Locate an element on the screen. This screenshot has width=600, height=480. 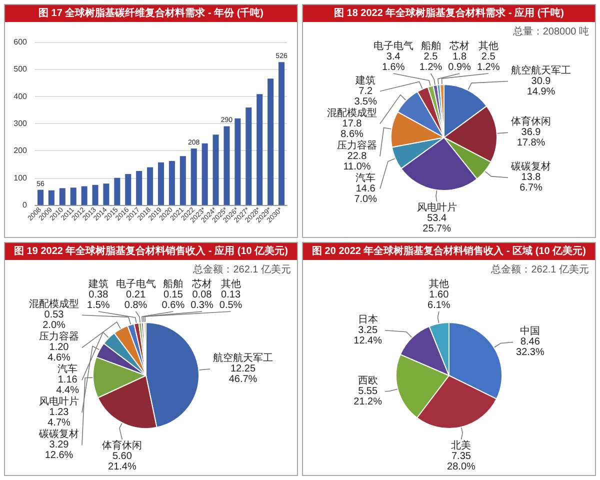
slice-label: 日本 is located at coordinates (368, 319).